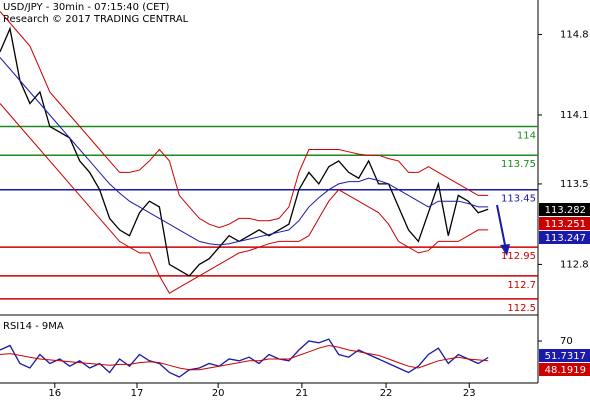 The image size is (590, 404). I want to click on price-box-label: 113.247, so click(565, 238).